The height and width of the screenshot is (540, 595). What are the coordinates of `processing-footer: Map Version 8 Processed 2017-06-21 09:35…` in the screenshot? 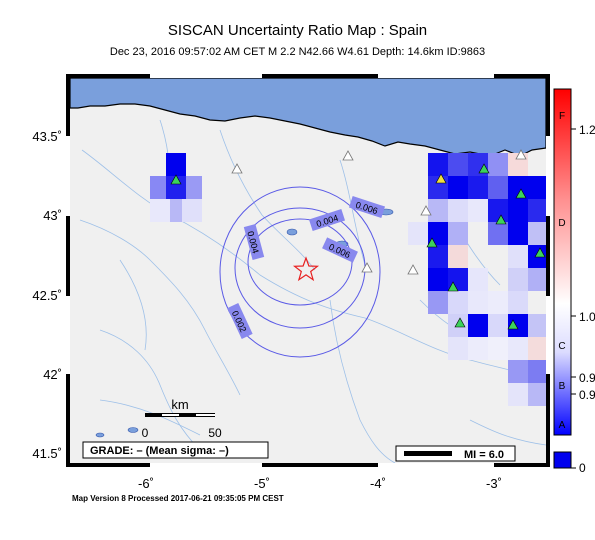 It's located at (178, 498).